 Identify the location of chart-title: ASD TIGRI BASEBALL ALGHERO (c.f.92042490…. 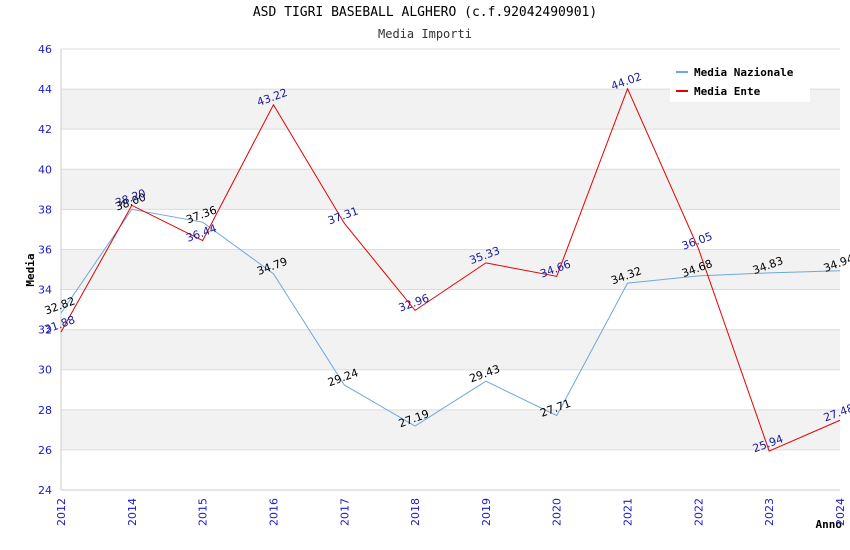
(425, 12).